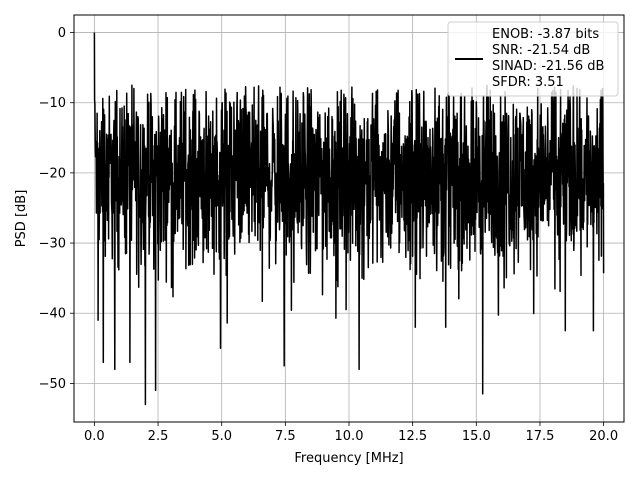 This screenshot has height=480, width=640. What do you see at coordinates (545, 34) in the screenshot?
I see `legend-enob: ENOB: -3.87 bits` at bounding box center [545, 34].